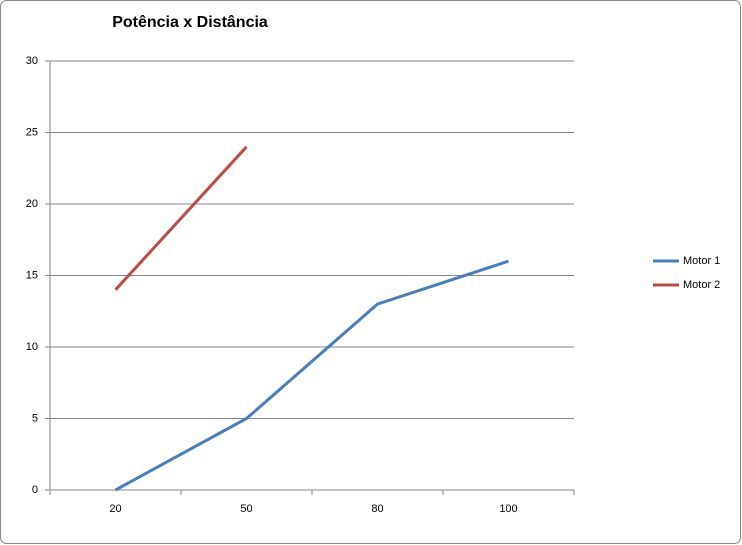 The height and width of the screenshot is (545, 742). Describe the element at coordinates (246, 509) in the screenshot. I see `x-tick-label: 50` at that location.